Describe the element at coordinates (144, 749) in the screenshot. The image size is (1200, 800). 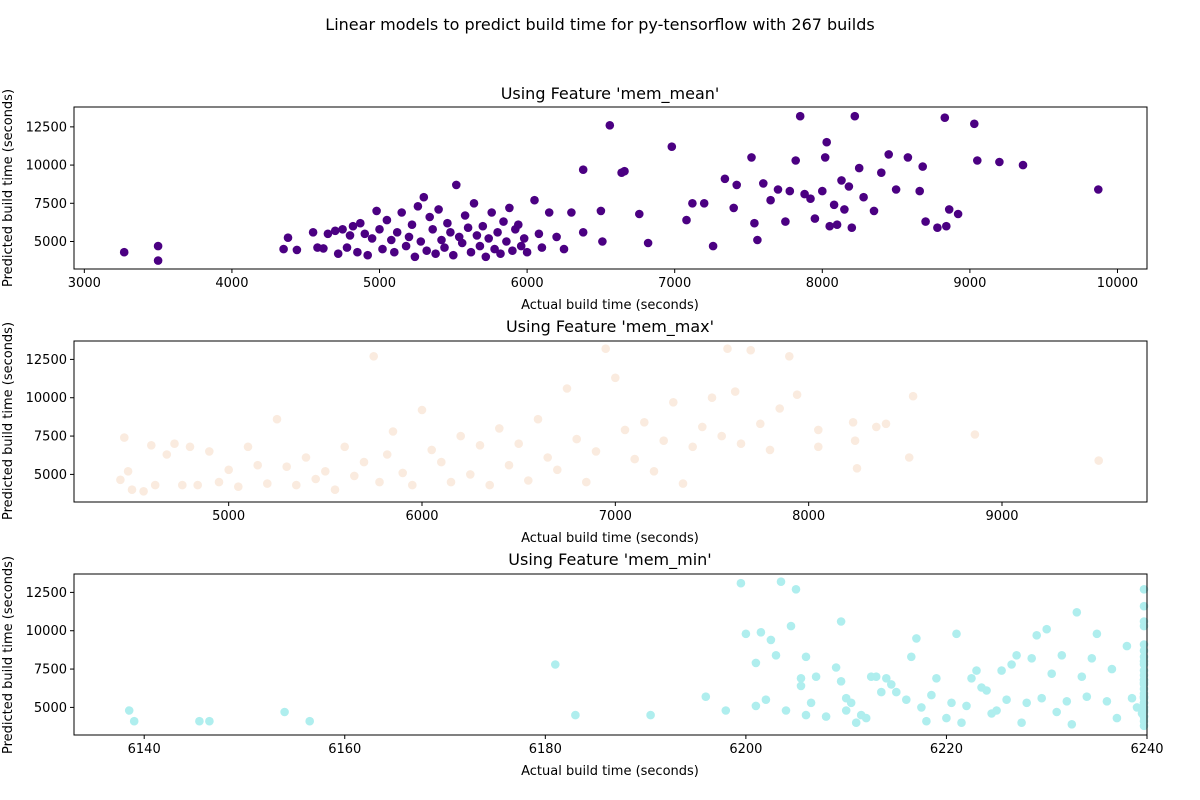
I see `x-tick-label: 6140` at that location.